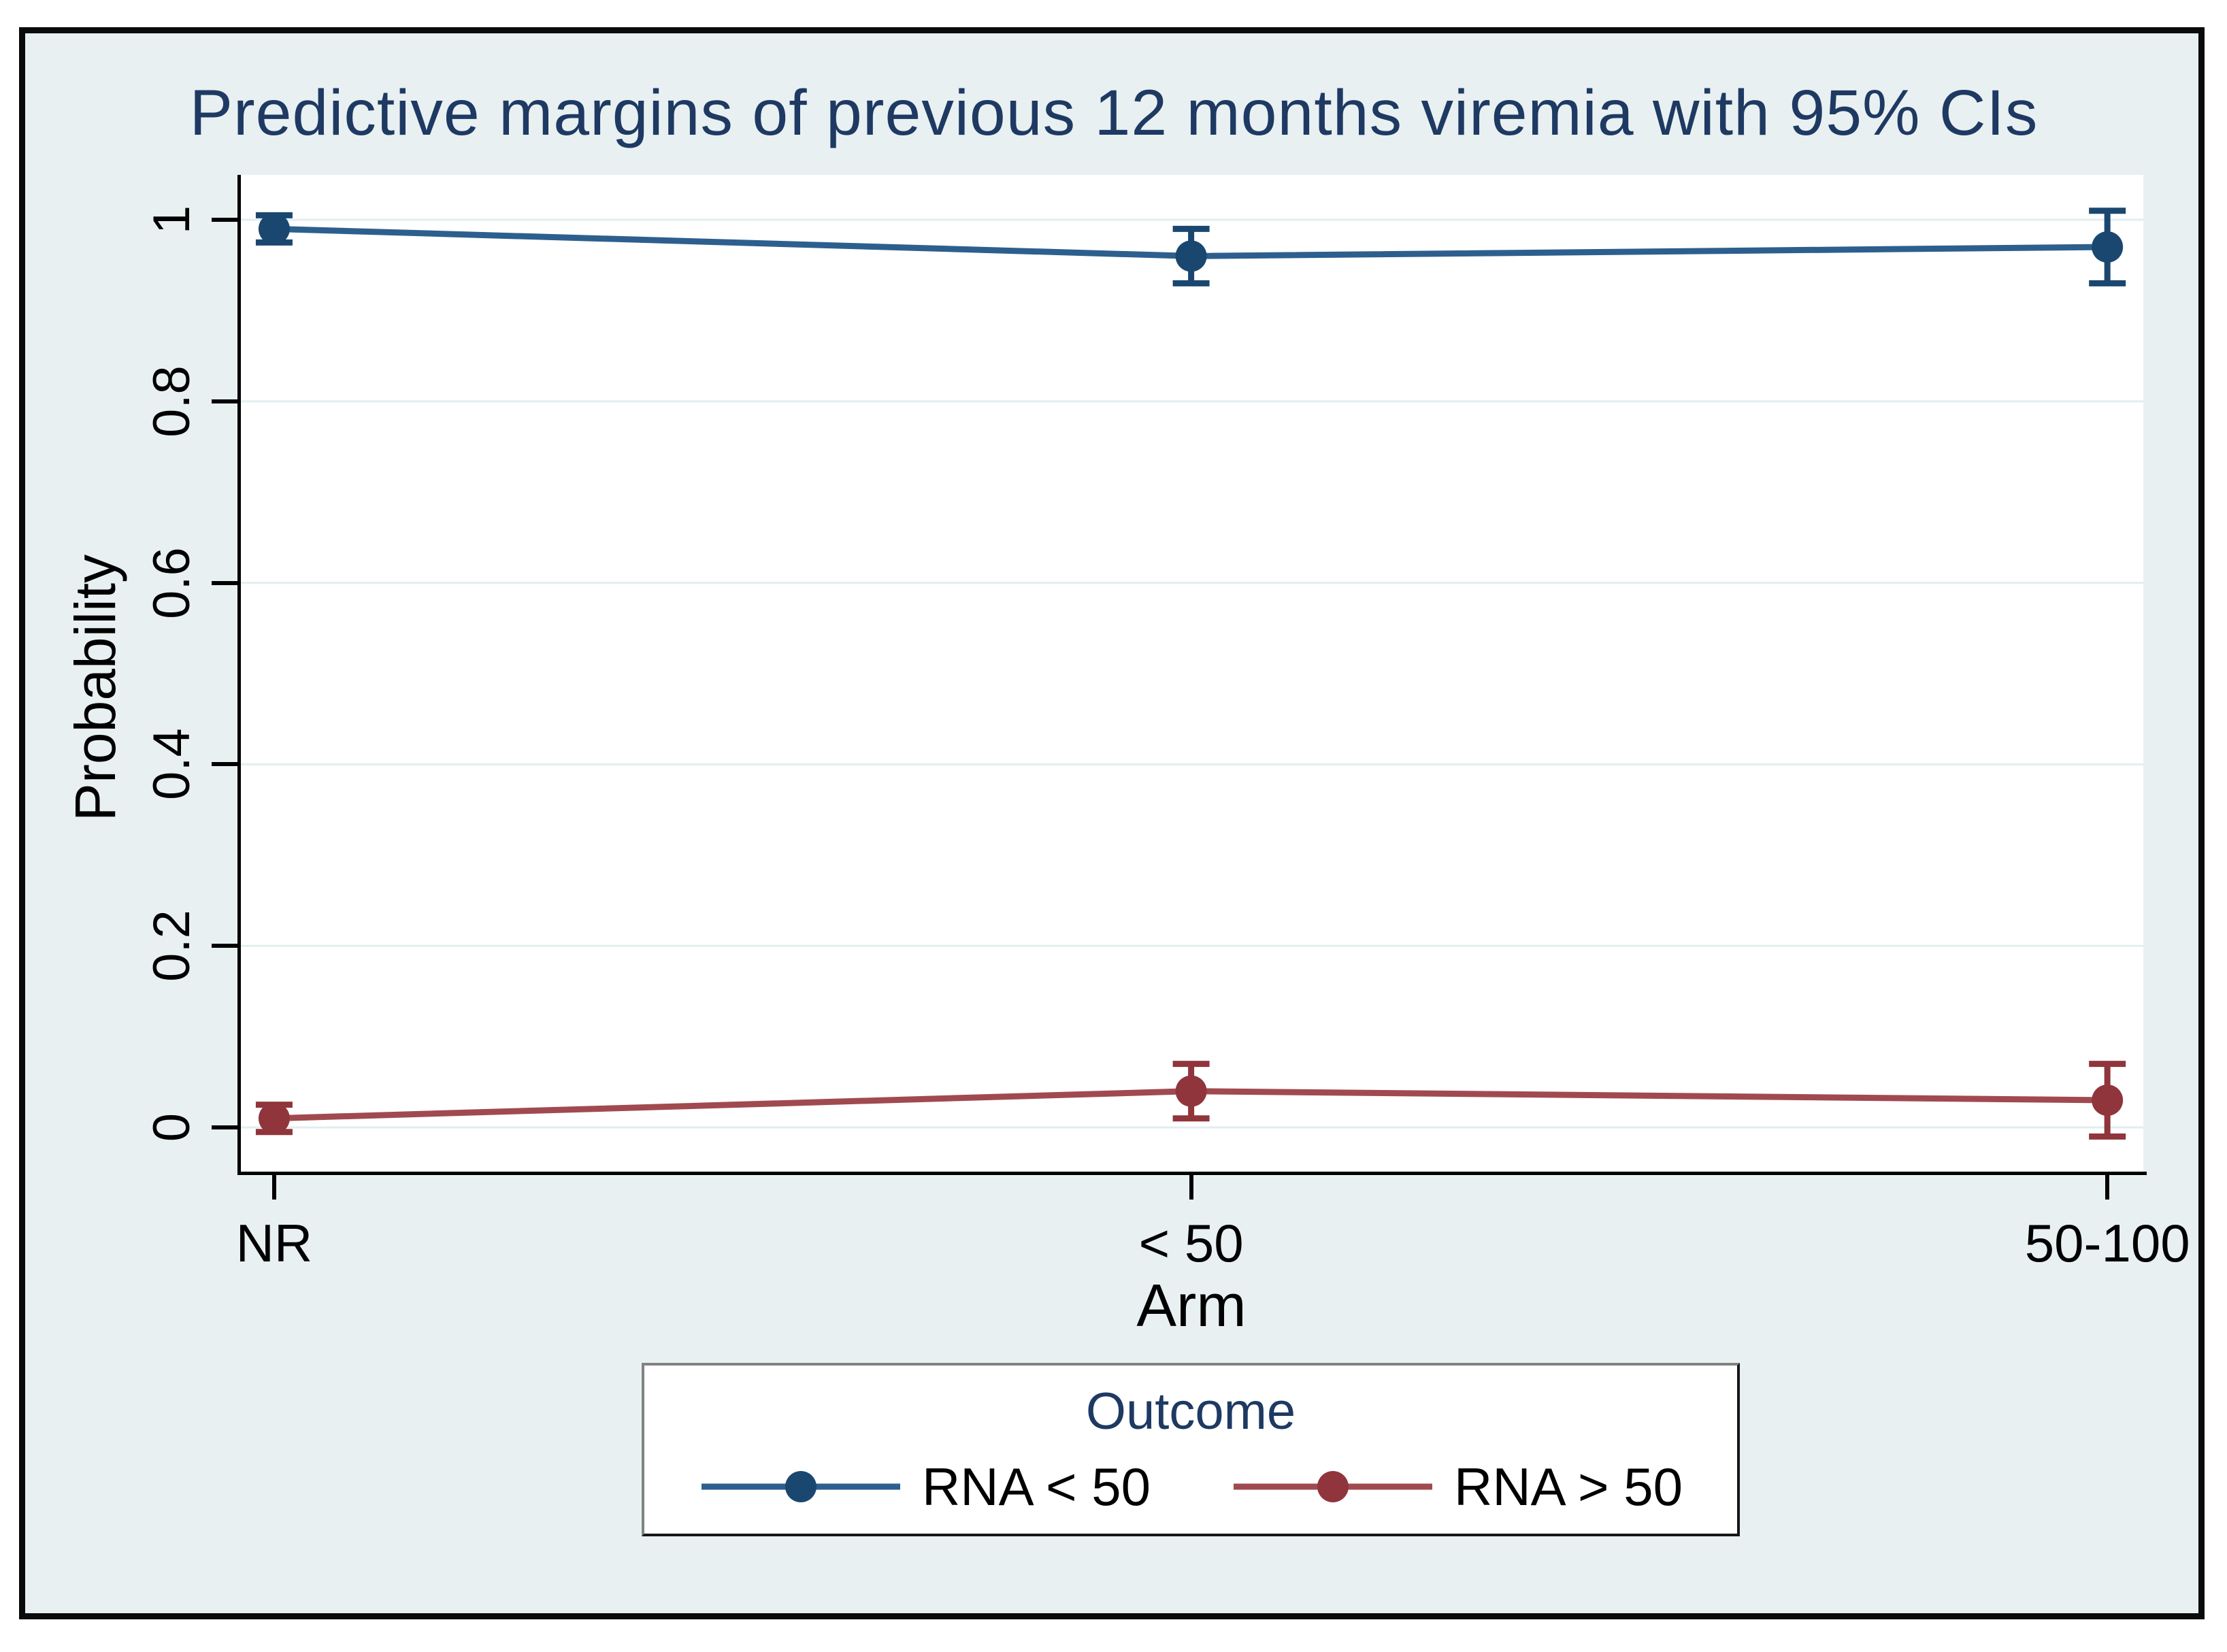  What do you see at coordinates (1333, 1486) in the screenshot?
I see `legend-sample-rna-gt-50-icon` at bounding box center [1333, 1486].